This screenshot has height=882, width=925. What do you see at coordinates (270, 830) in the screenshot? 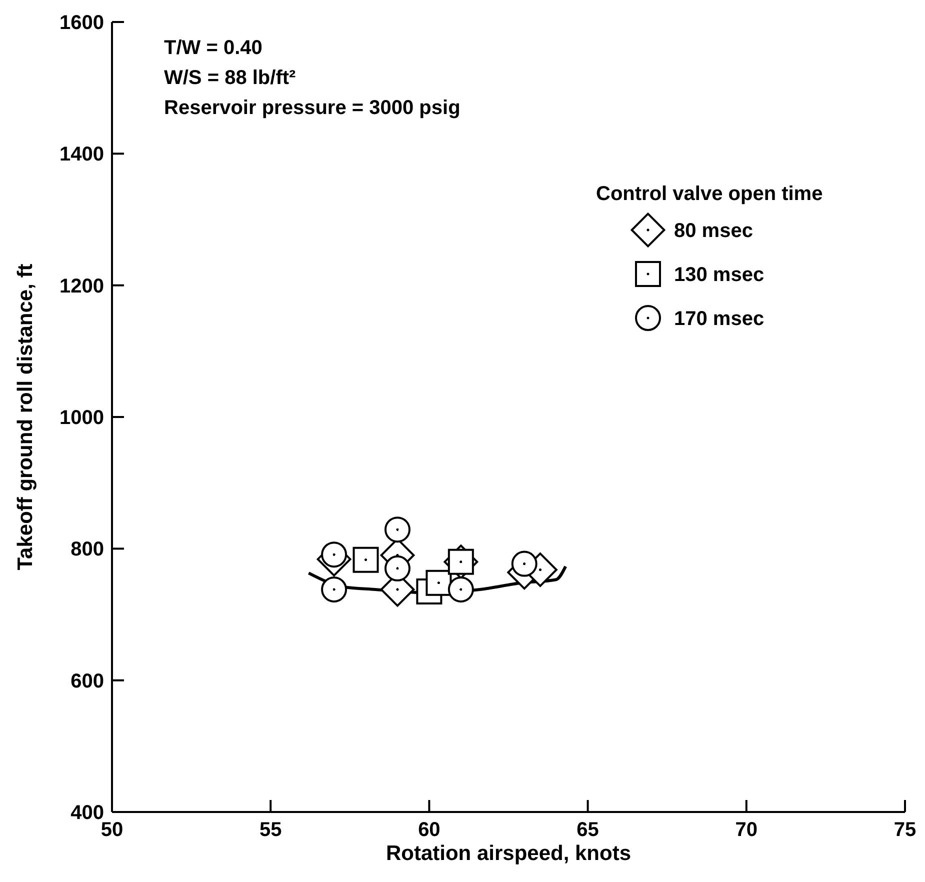
I see `x-tick-label: 55` at bounding box center [270, 830].